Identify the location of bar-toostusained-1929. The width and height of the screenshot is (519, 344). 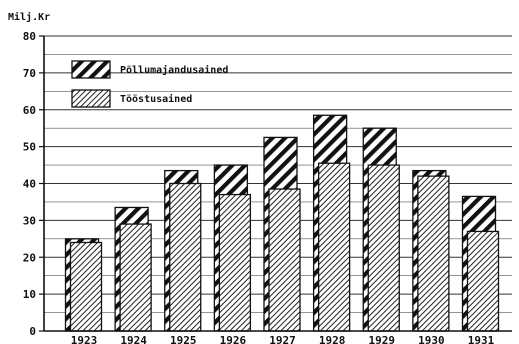
(383, 248).